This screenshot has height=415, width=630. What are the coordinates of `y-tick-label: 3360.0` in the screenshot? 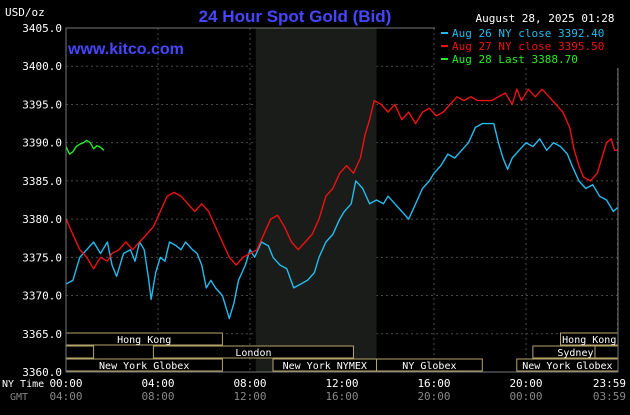 It's located at (42, 372).